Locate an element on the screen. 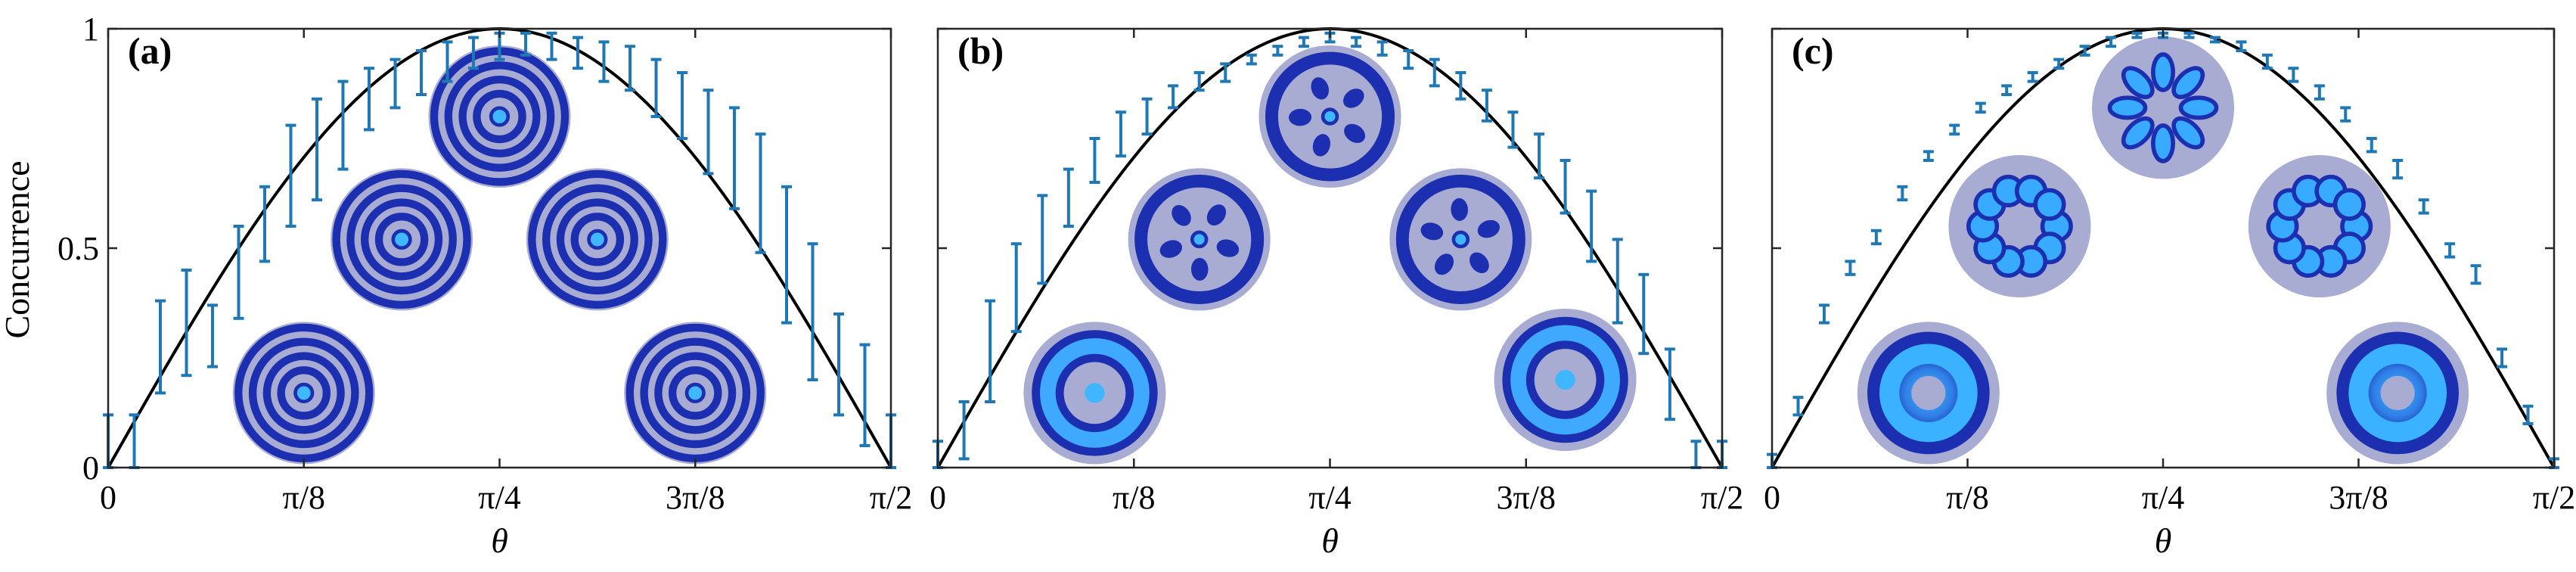  mode-inset-flower is located at coordinates (2163, 107).